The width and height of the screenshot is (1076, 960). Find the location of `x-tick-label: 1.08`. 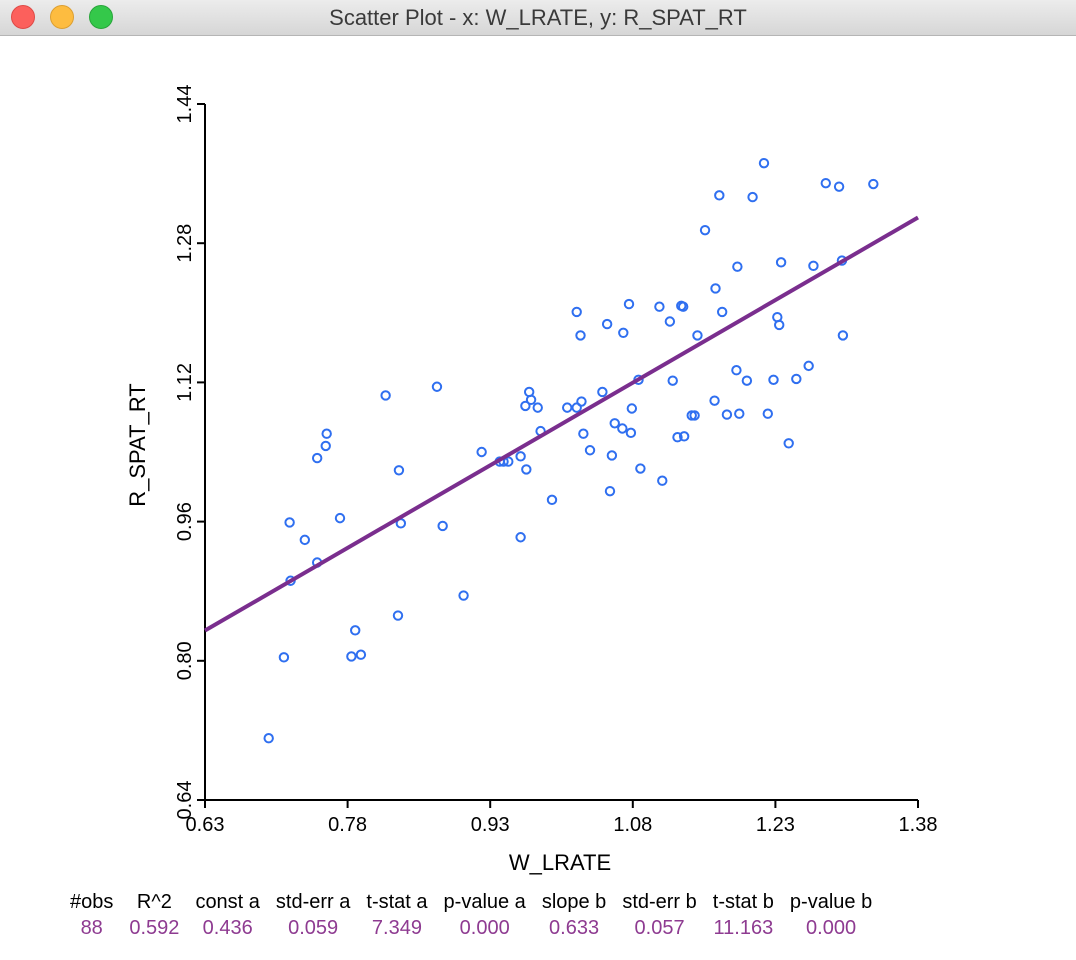

x-tick-label: 1.08 is located at coordinates (632, 825).